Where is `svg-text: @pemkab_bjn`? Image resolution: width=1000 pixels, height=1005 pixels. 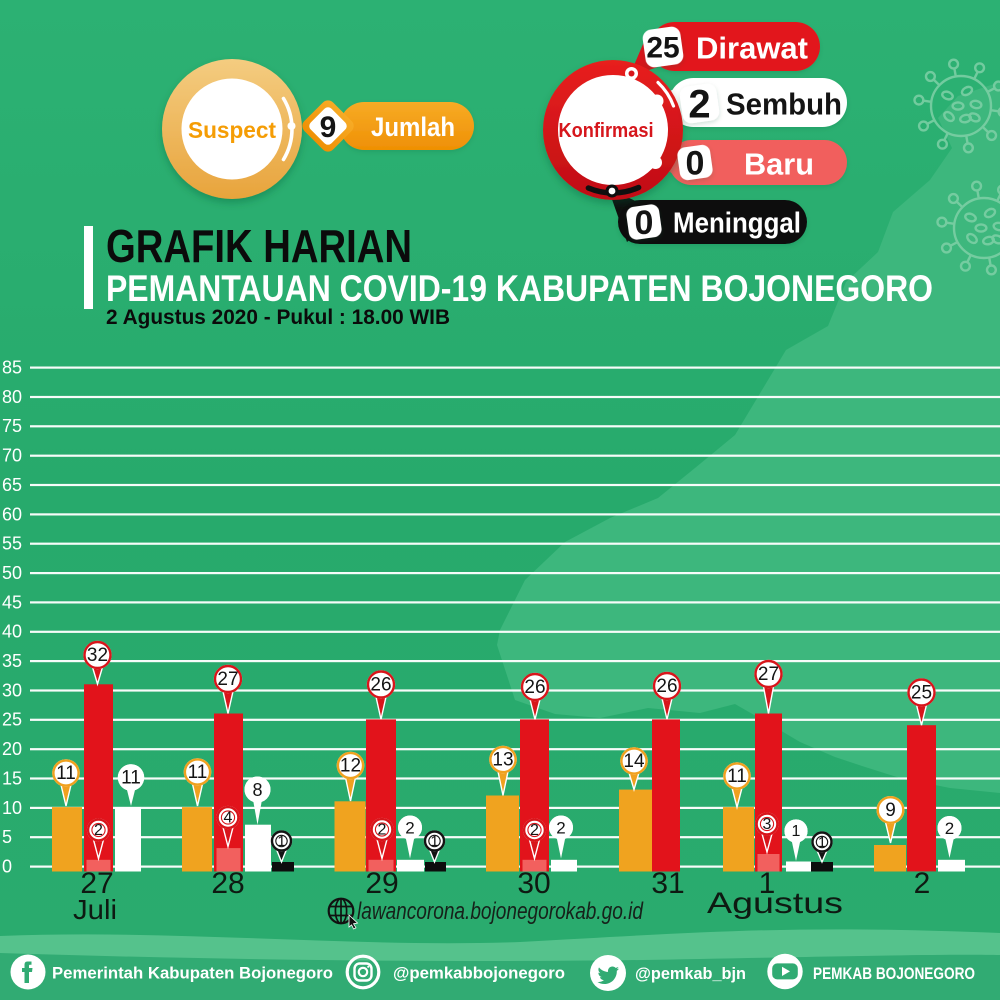 svg-text: @pemkab_bjn is located at coordinates (690, 973).